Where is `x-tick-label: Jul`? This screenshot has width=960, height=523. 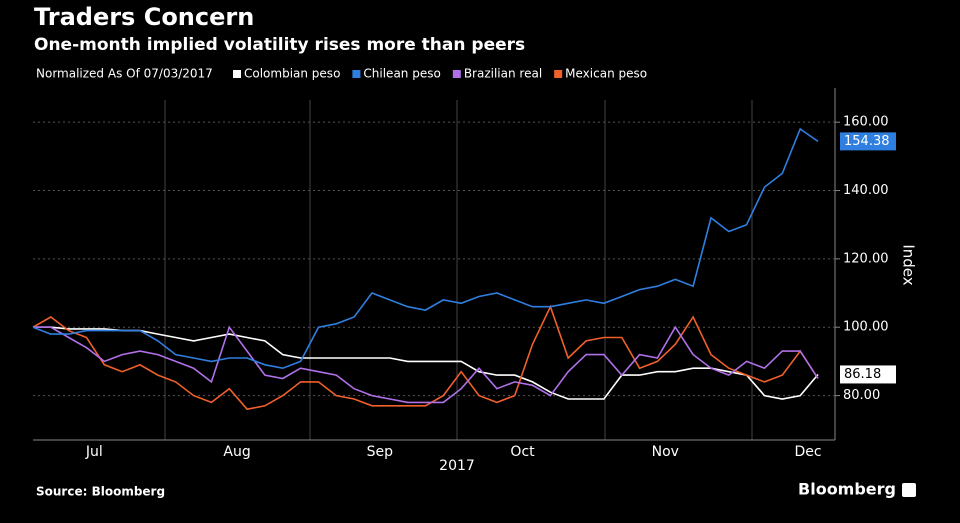 x-tick-label: Jul is located at coordinates (94, 452).